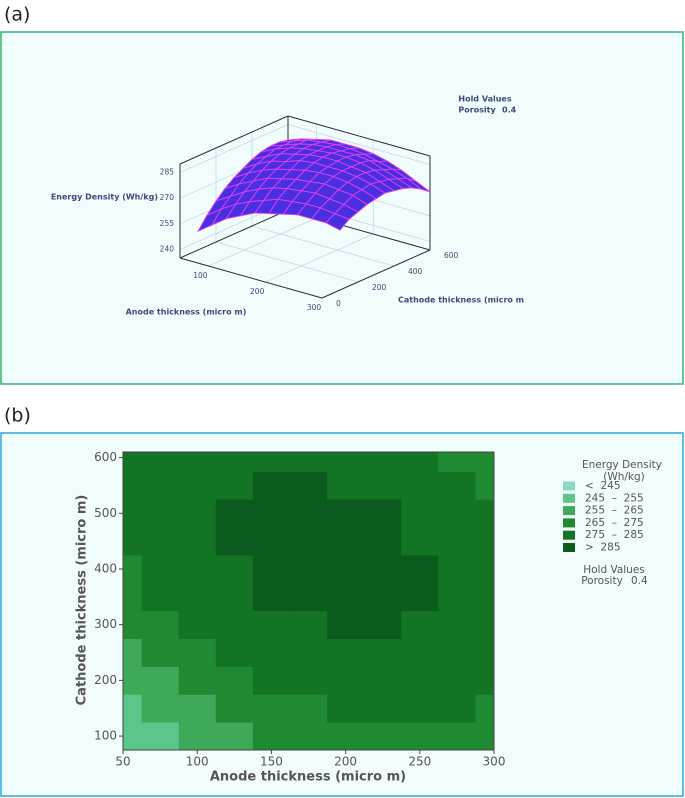 The image size is (685, 798). I want to click on legend-label: < 245, so click(603, 486).